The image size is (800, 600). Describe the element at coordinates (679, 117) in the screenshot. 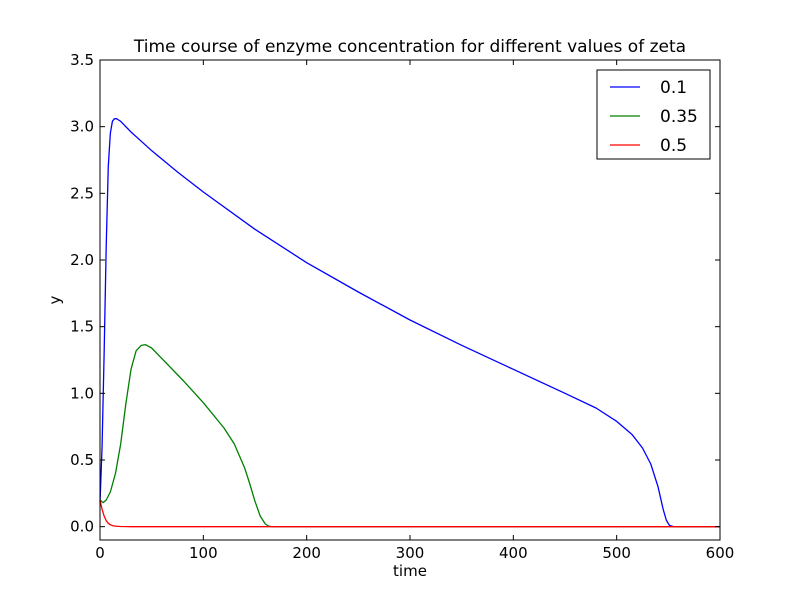

I see `legend-label-1: 0.35` at that location.